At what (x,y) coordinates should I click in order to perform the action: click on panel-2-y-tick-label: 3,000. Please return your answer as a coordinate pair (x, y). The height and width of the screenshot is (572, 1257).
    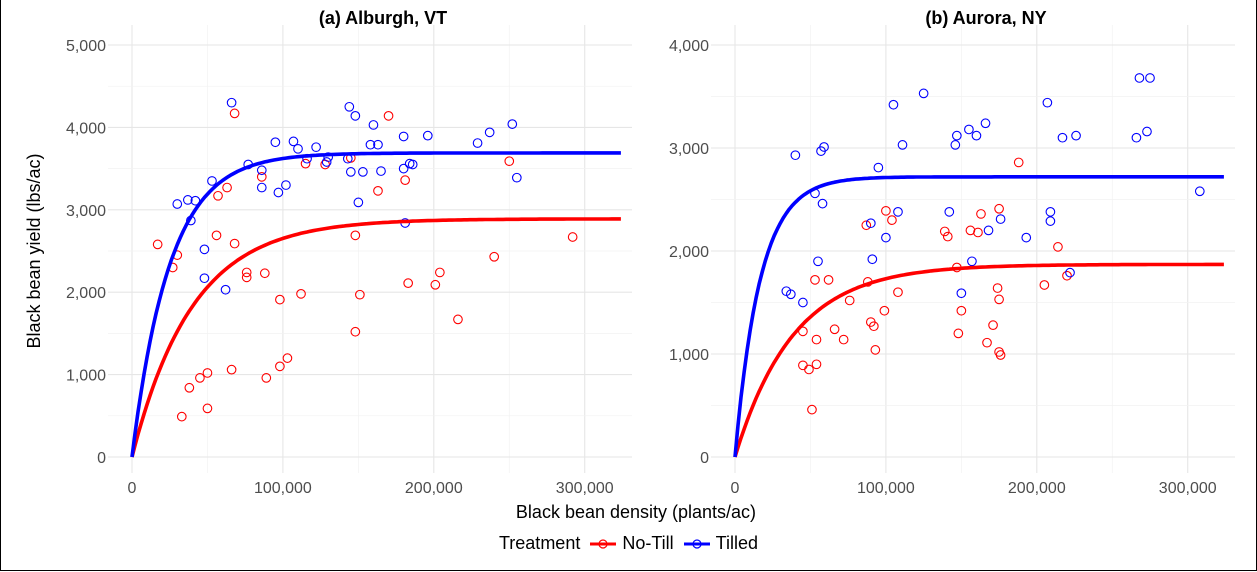
    Looking at the image, I should click on (689, 149).